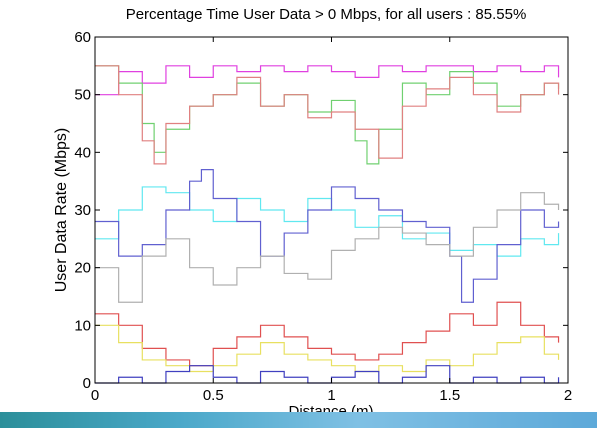  Describe the element at coordinates (568, 395) in the screenshot. I see `x-tick-label: 2` at that location.